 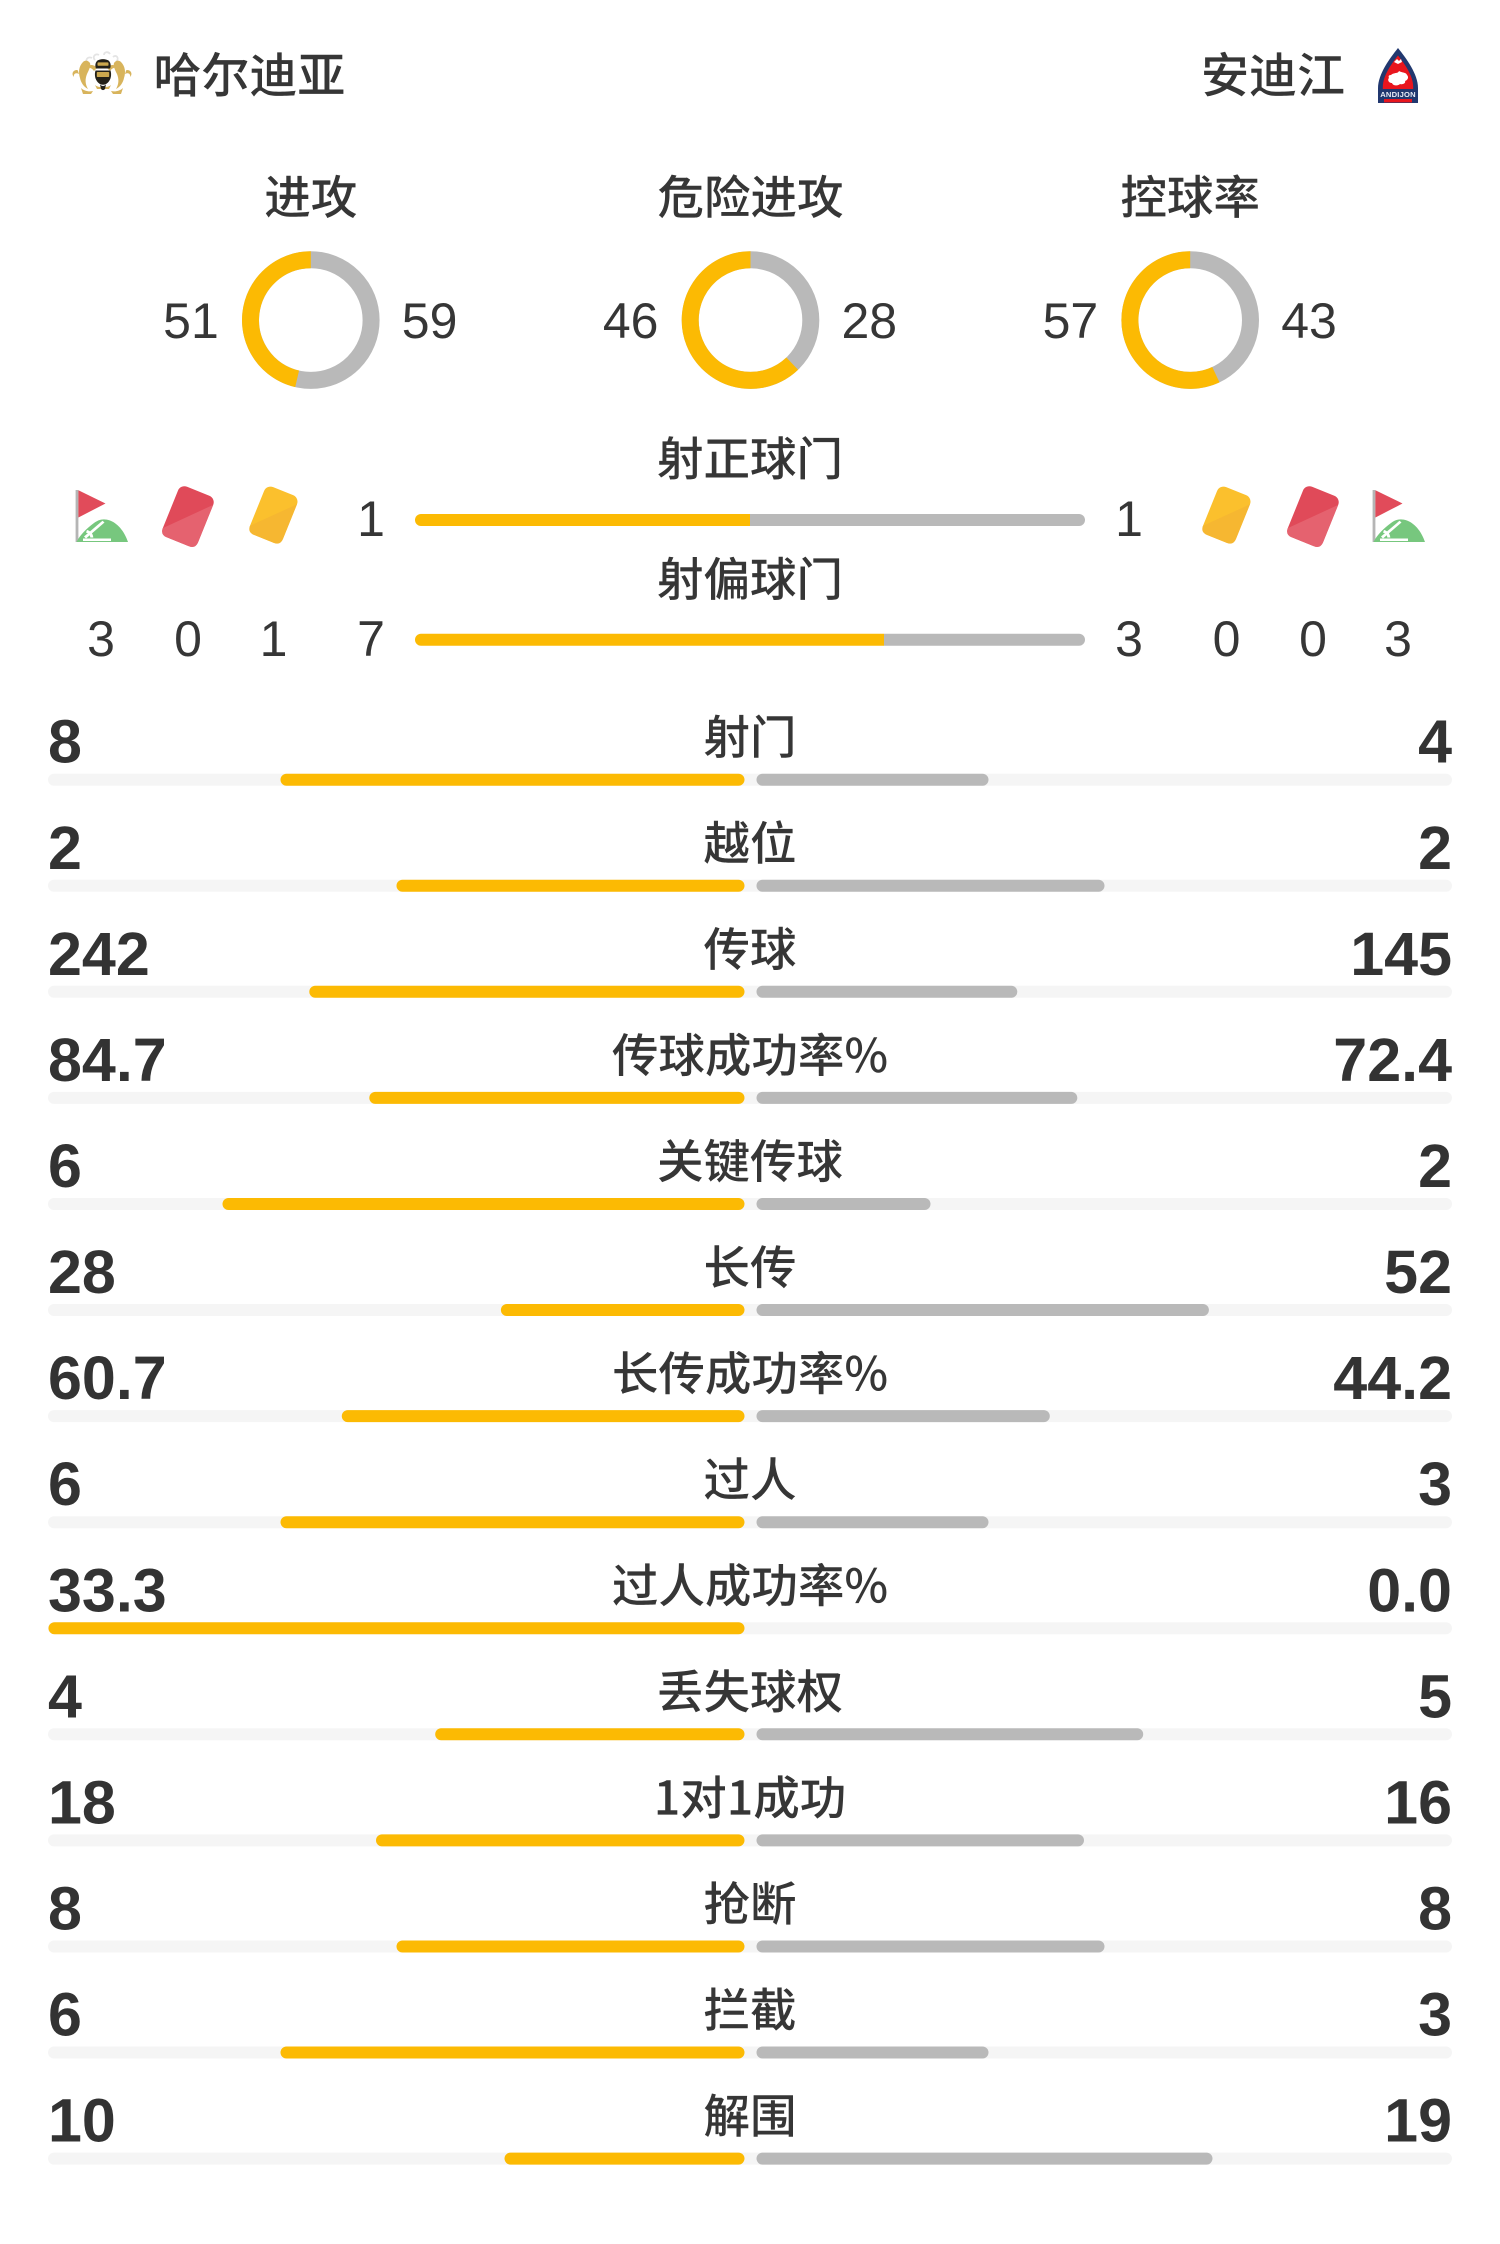 What do you see at coordinates (1418, 1272) in the screenshot?
I see `svg-text: 52` at bounding box center [1418, 1272].